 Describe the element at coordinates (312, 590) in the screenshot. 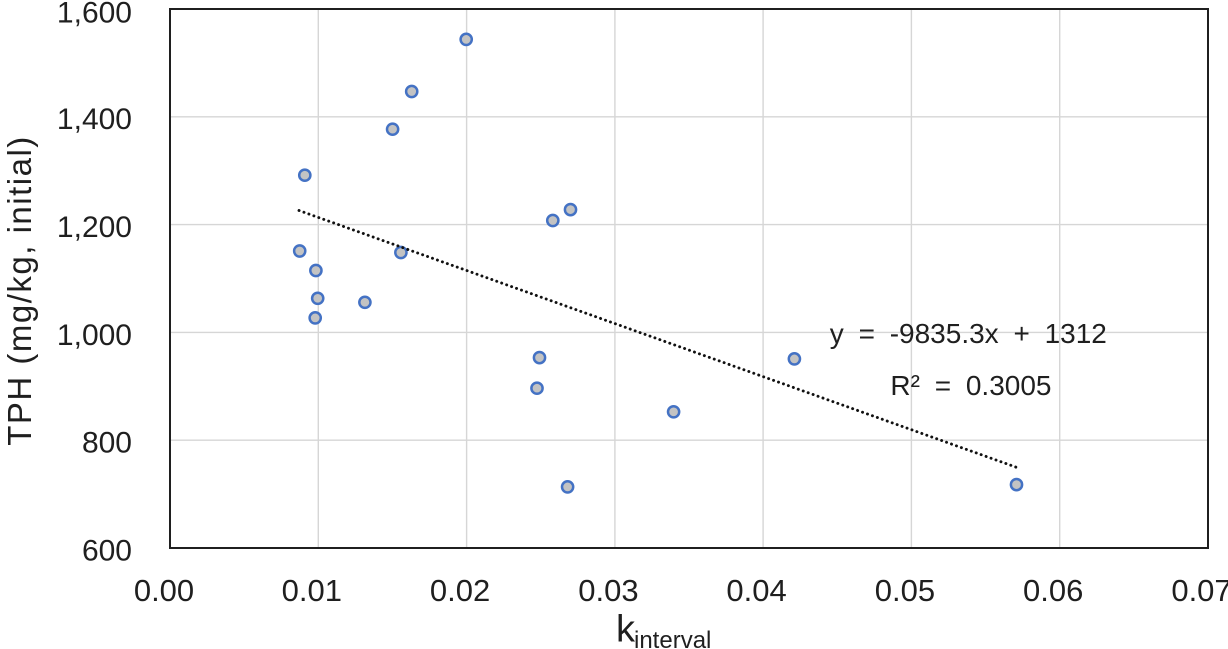

I see `svg-text: 0.01` at that location.